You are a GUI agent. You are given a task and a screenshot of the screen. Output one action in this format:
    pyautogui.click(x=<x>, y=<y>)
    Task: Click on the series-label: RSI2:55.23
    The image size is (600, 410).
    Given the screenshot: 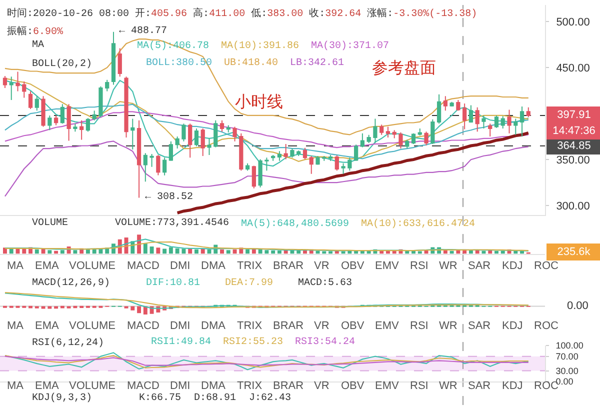 What is the action you would take?
    pyautogui.click(x=253, y=342)
    